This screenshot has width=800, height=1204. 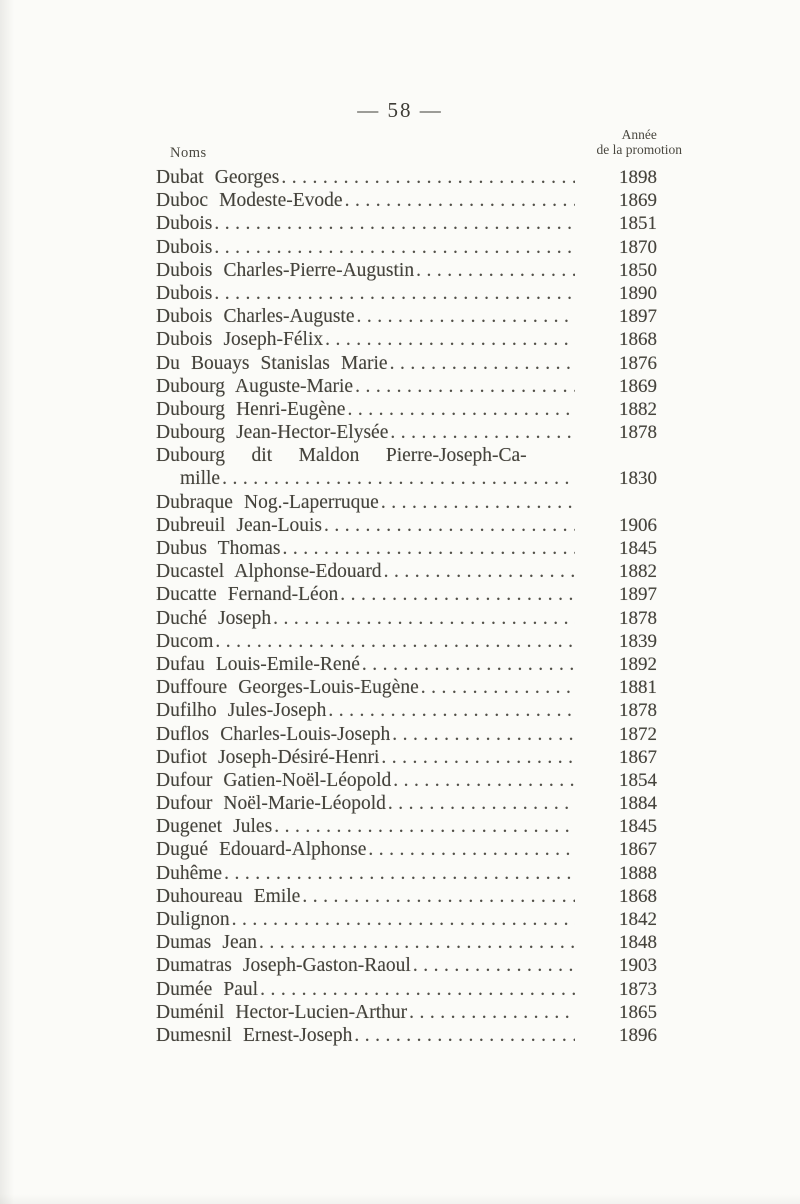 I want to click on entry-name: Dubois Charles-Pierre-Augustin, so click(x=285, y=270).